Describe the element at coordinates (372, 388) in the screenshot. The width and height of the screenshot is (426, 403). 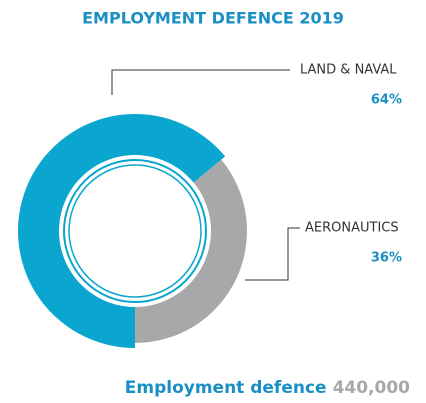
I see `footer-value: 440,000` at that location.